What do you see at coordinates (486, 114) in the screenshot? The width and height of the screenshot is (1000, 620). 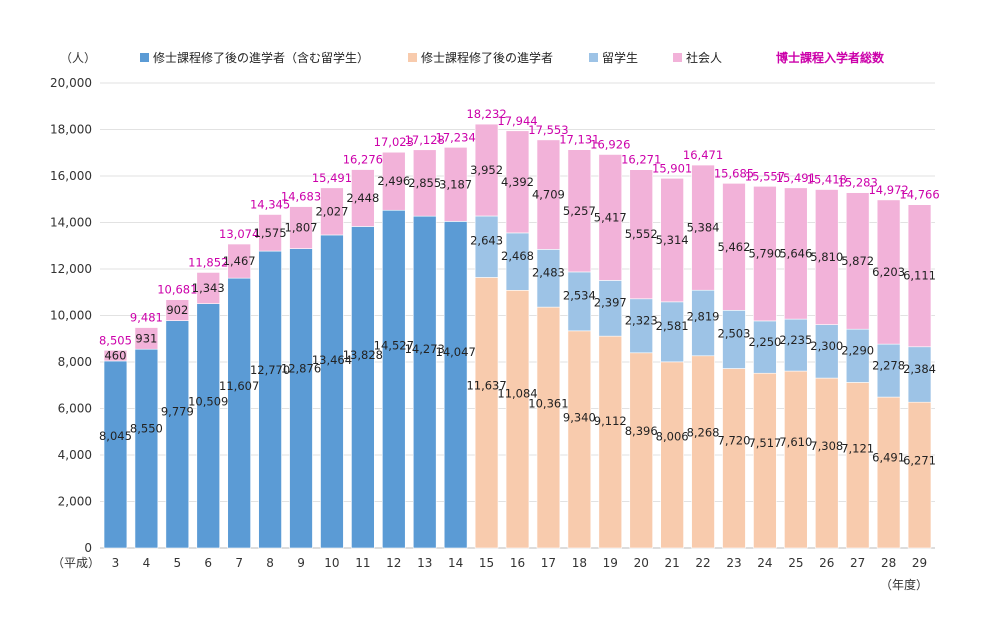 I see `total-label: 18,232` at bounding box center [486, 114].